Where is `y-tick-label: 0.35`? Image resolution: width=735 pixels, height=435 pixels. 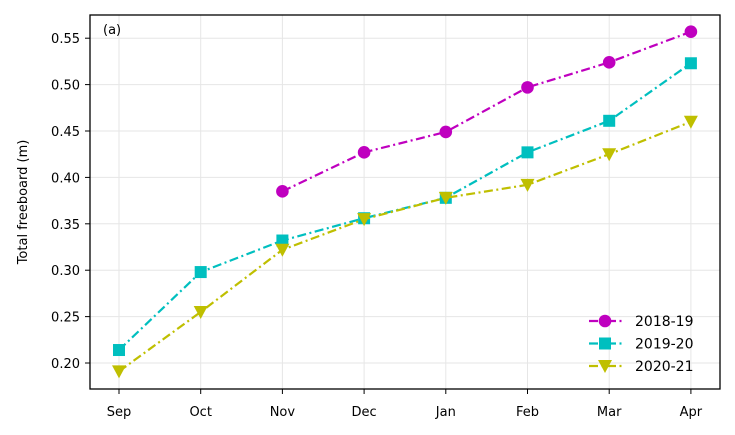 y-tick-label: 0.35 is located at coordinates (65, 225).